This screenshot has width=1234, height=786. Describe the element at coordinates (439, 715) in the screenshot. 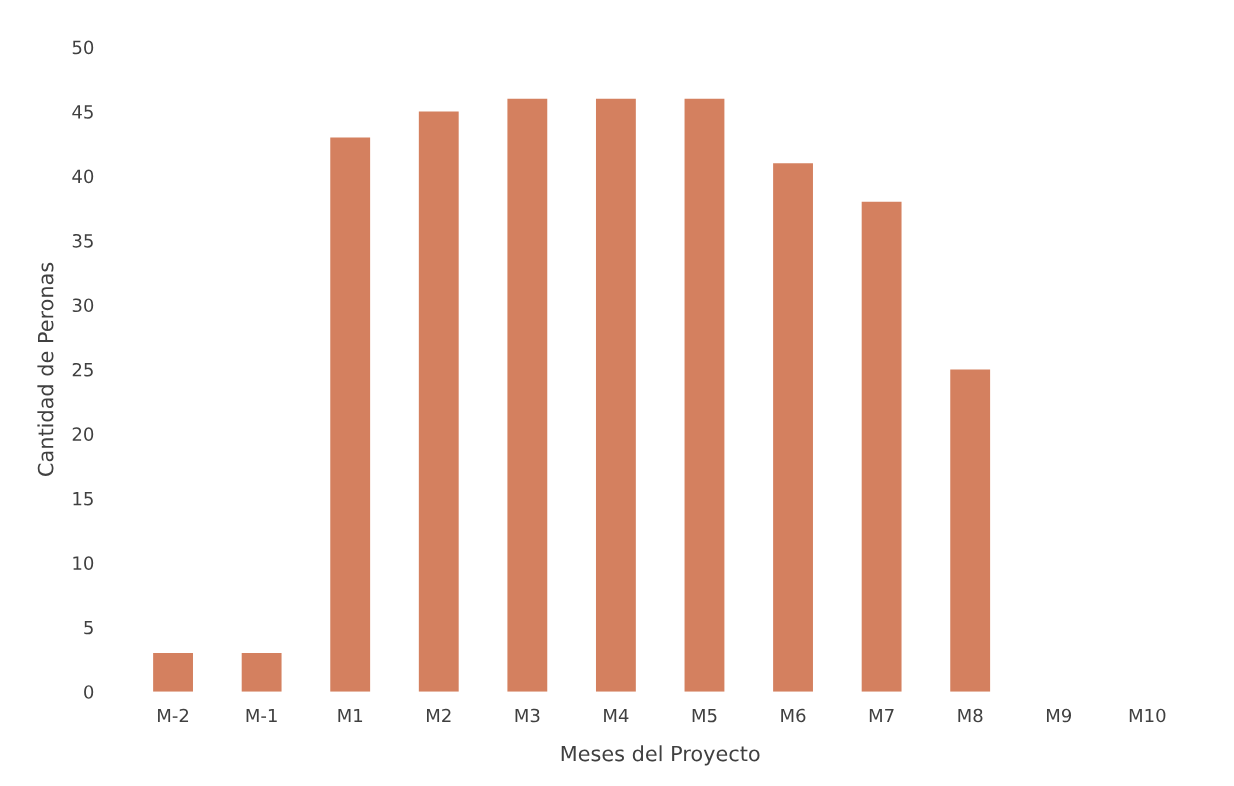

I see `x-tick-label: M2` at that location.